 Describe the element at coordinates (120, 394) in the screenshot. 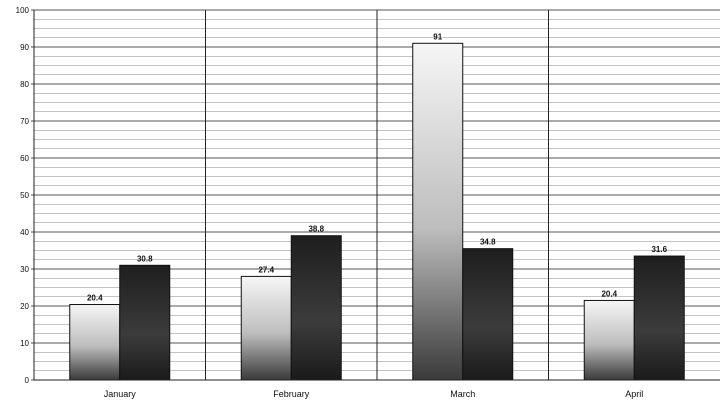

I see `category-label-january: January` at that location.